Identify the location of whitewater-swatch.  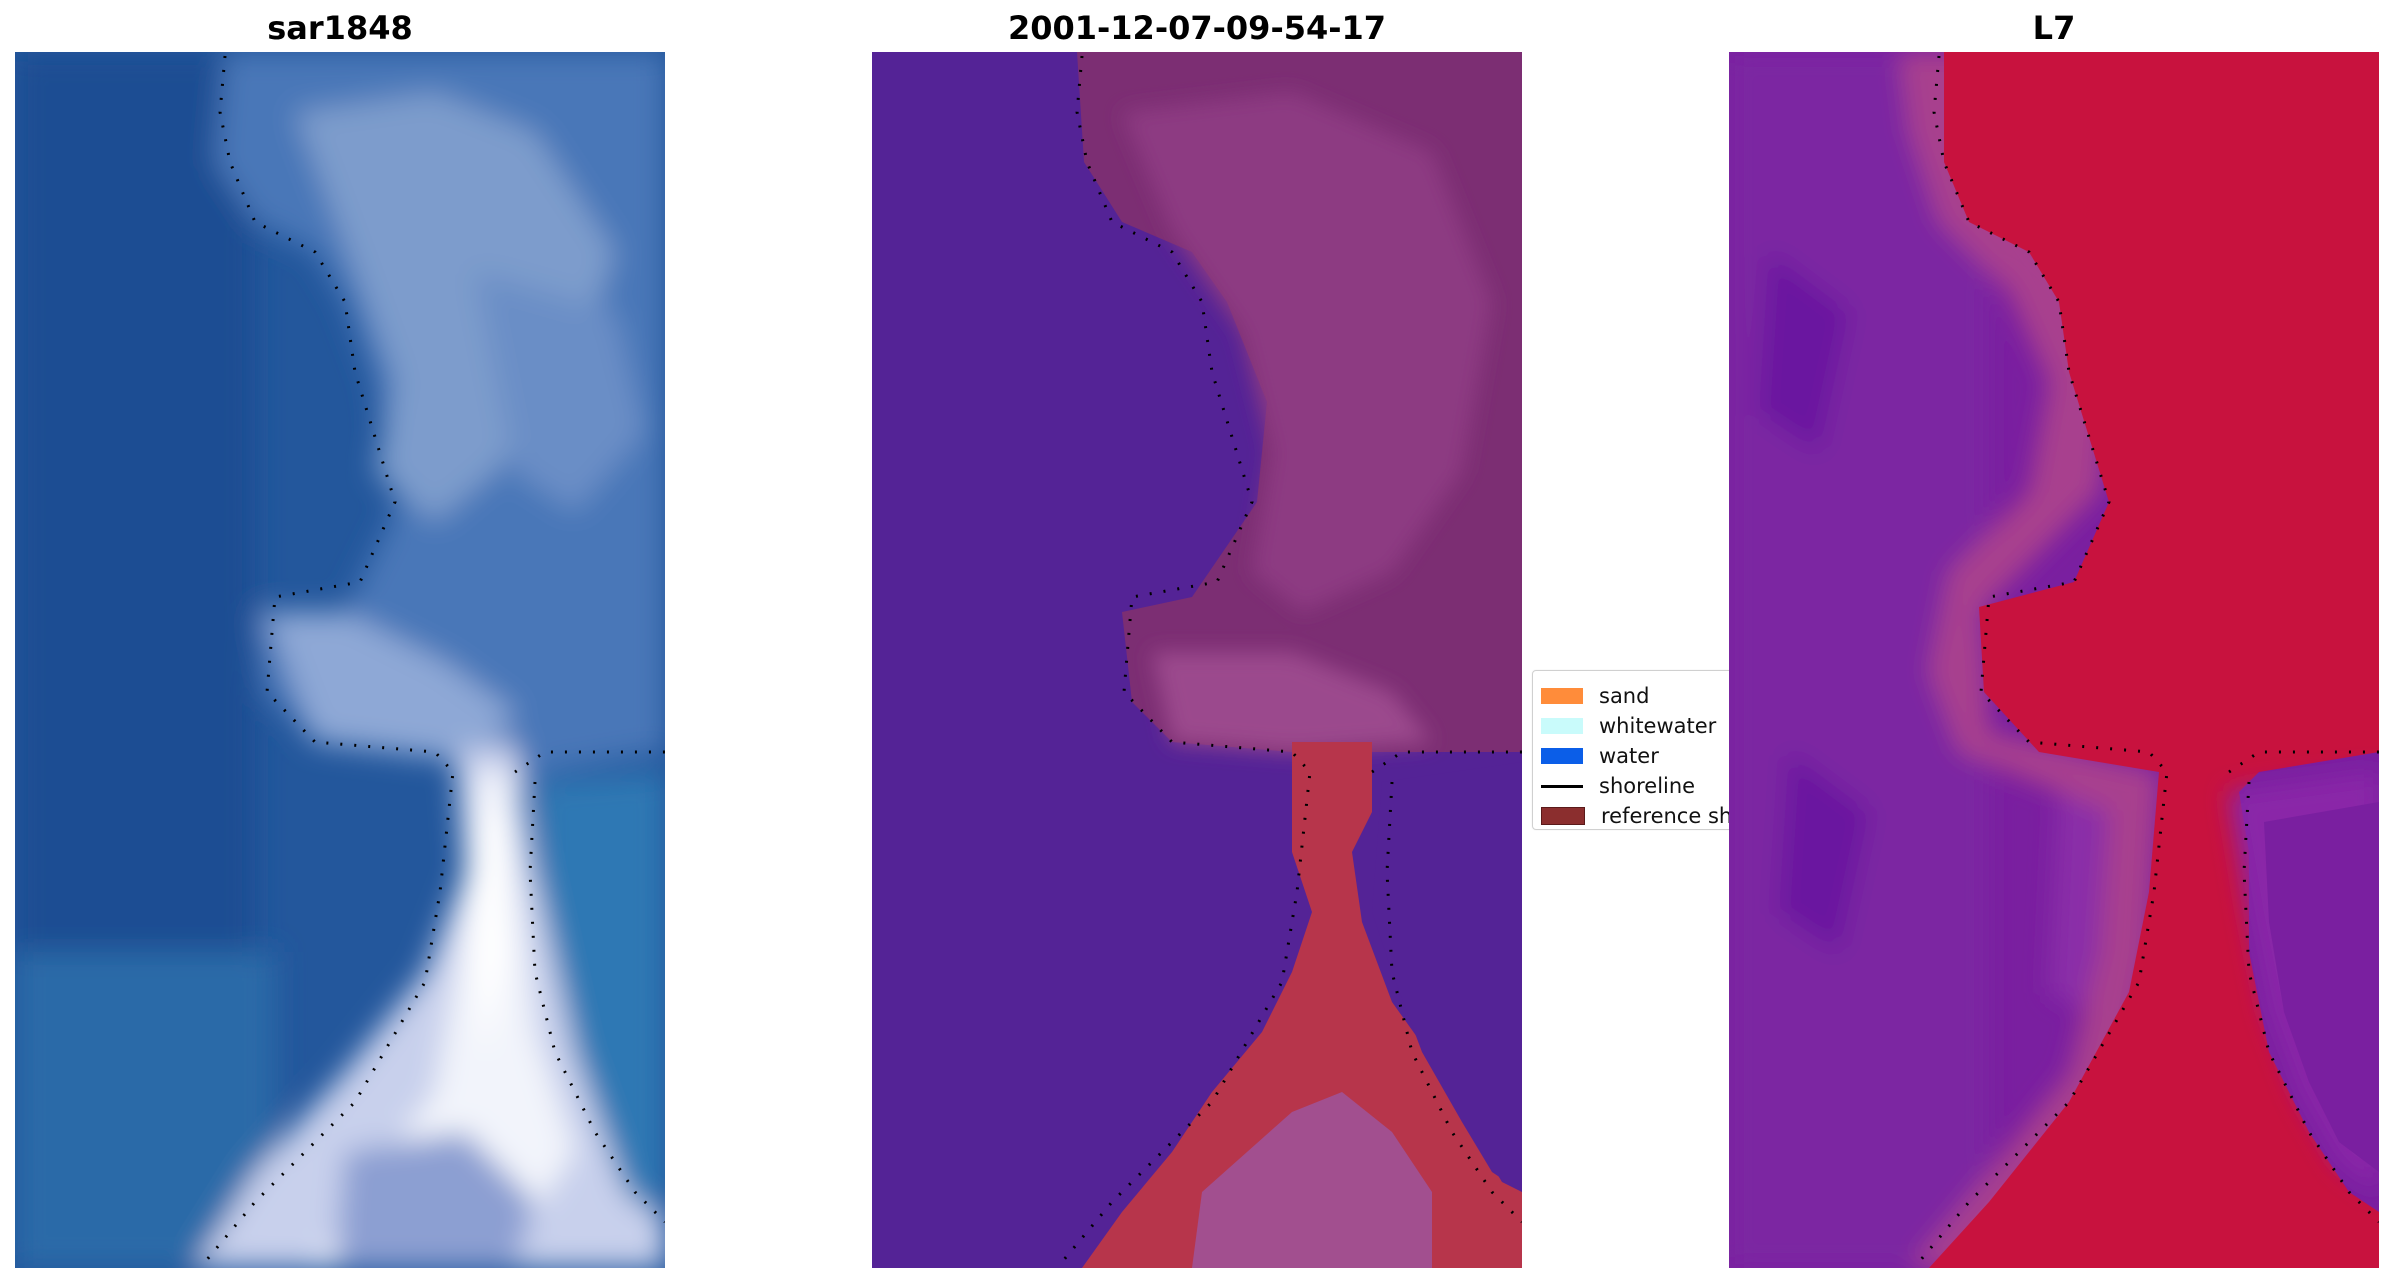
(1562, 726).